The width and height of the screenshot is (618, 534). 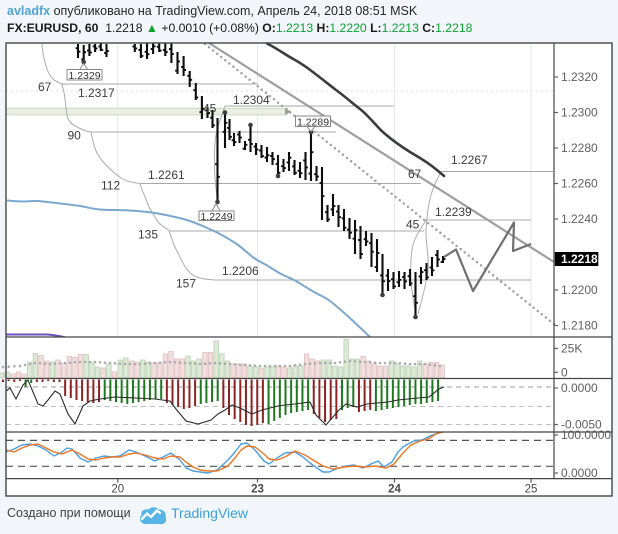 I want to click on svg-text: 1.2261, so click(x=166, y=175).